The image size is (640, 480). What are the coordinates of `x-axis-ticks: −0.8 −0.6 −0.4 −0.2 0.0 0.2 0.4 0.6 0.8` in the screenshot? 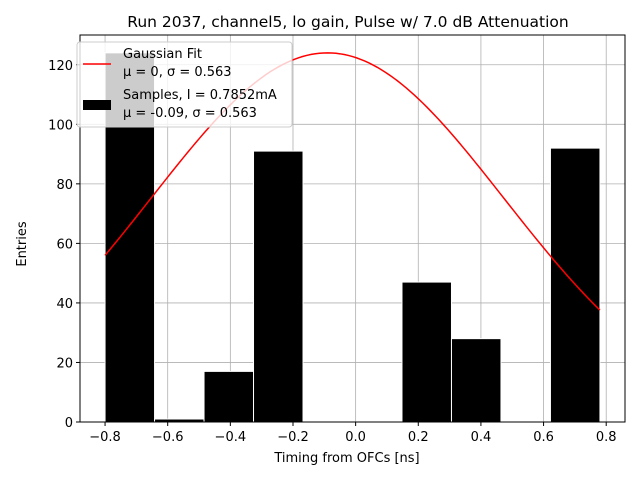 It's located at (353, 433).